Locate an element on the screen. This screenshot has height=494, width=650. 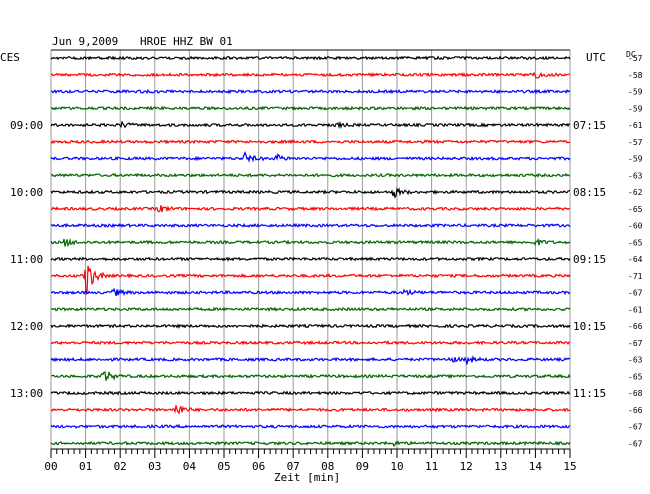
x-tick-label: 00 is located at coordinates (50, 466).